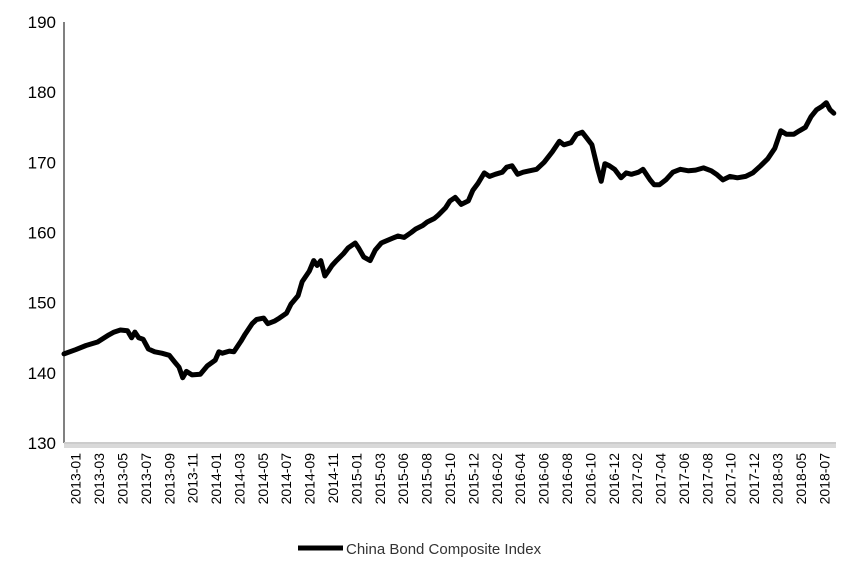 This screenshot has height=579, width=857. Describe the element at coordinates (263, 479) in the screenshot. I see `x-tick-label: 2014-05` at that location.